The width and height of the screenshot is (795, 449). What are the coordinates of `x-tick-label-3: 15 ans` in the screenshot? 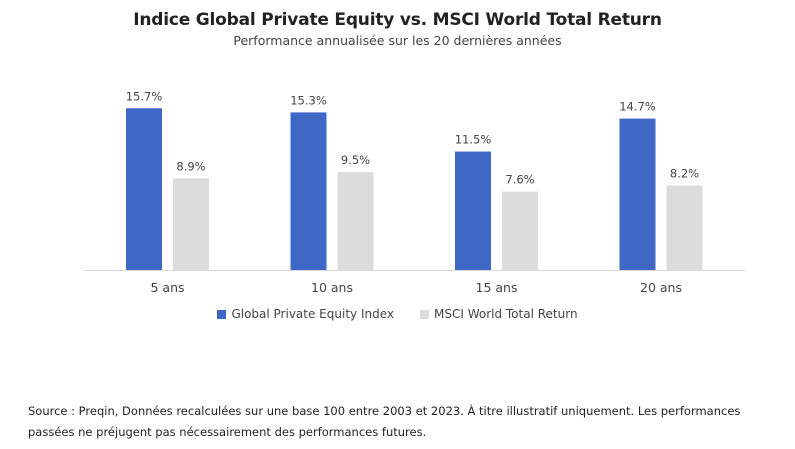 It's located at (497, 287).